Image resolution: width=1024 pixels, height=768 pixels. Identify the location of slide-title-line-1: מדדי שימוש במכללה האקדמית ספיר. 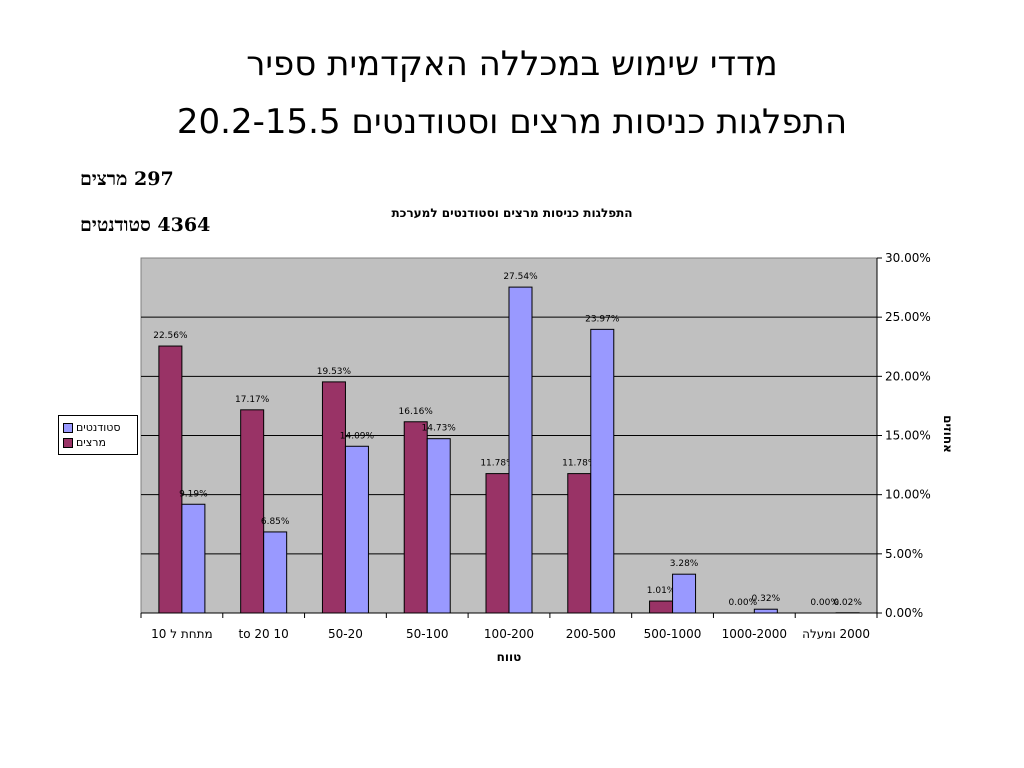
(512, 64).